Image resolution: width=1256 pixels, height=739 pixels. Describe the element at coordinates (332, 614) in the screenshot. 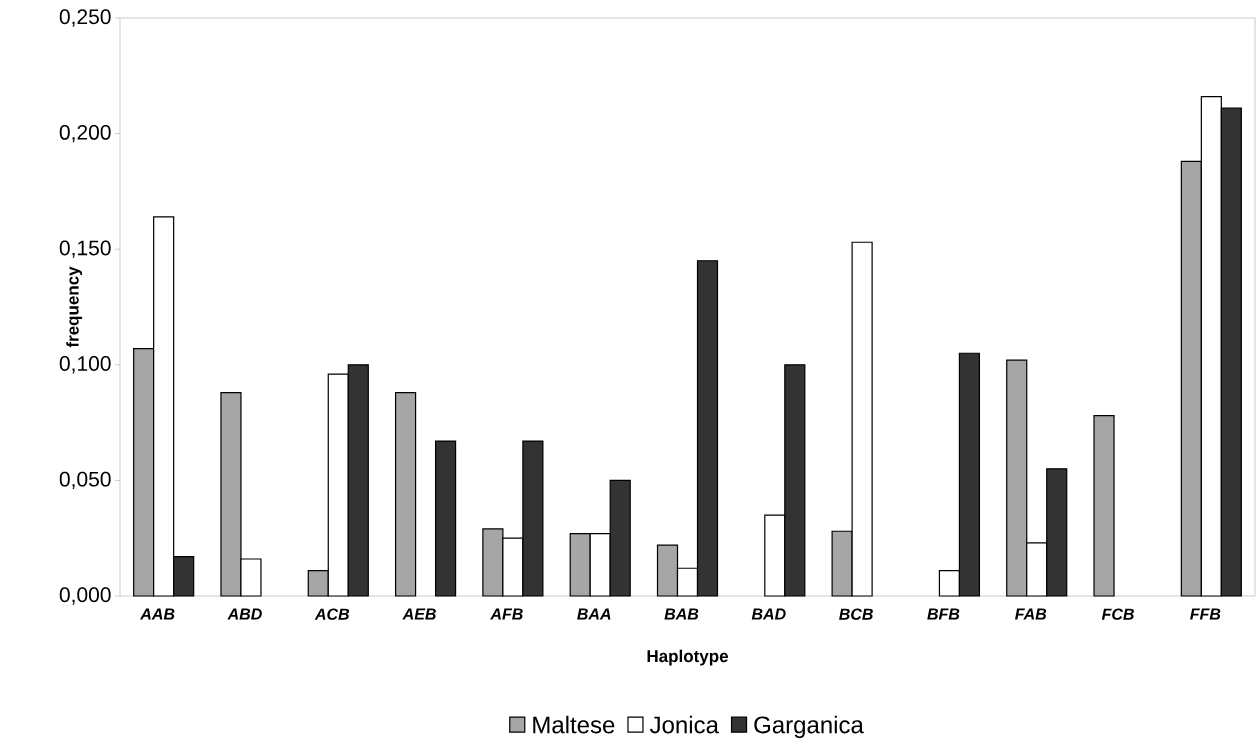

I see `x-tick-label: ACB` at that location.